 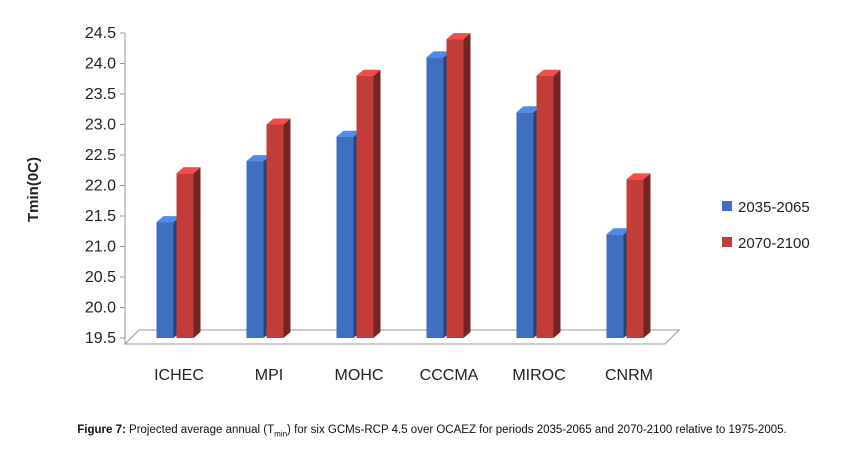 I want to click on bar-top-mpi-2035-2065, so click(x=258, y=158).